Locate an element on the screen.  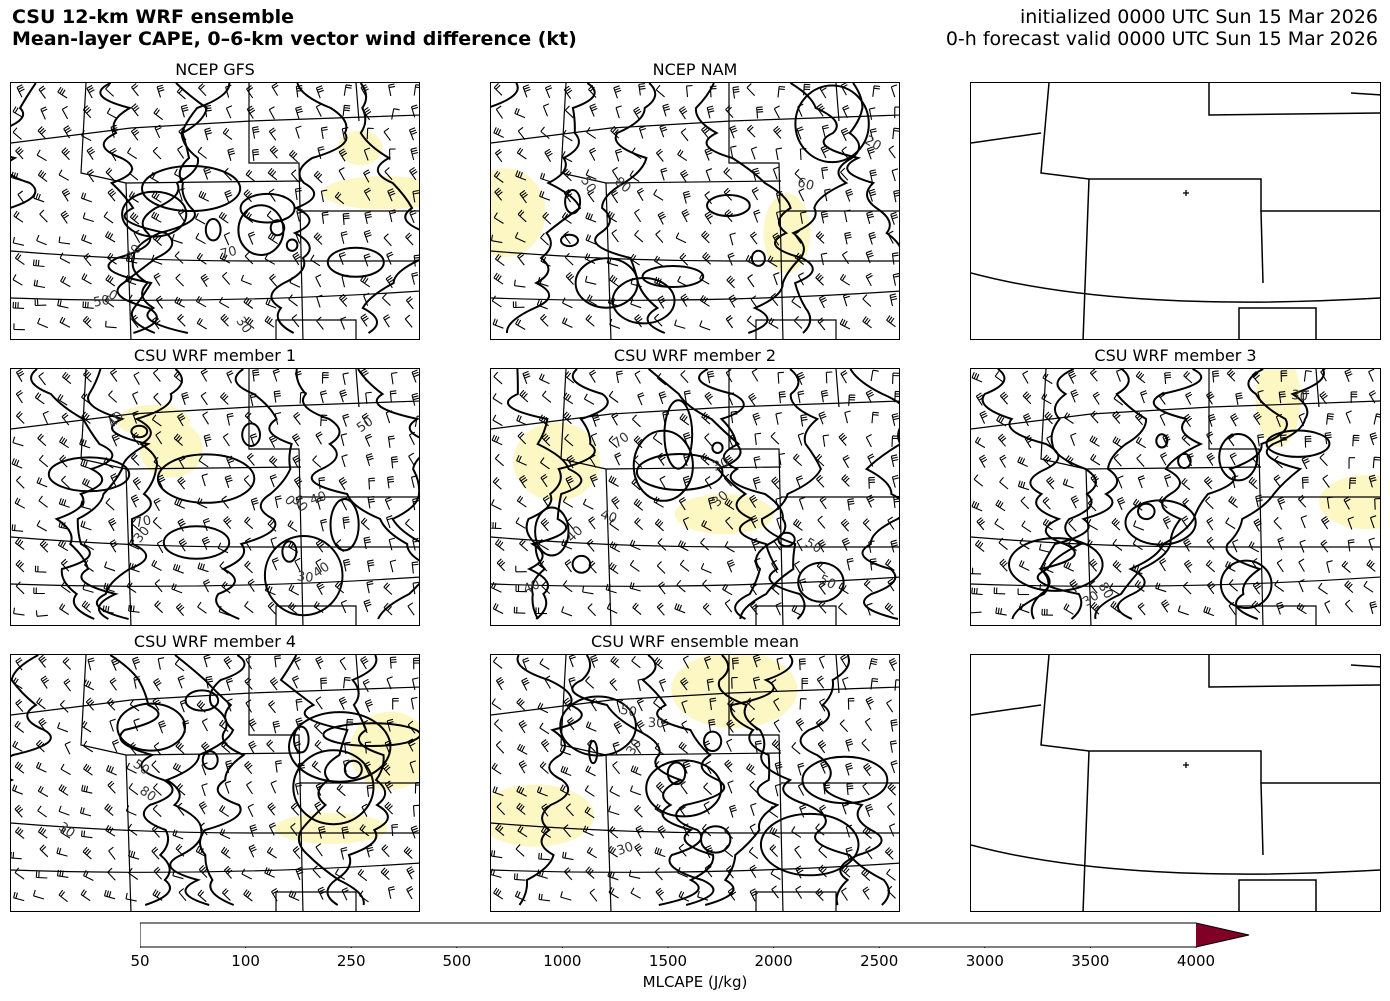
mean-border-line is located at coordinates (837, 674).